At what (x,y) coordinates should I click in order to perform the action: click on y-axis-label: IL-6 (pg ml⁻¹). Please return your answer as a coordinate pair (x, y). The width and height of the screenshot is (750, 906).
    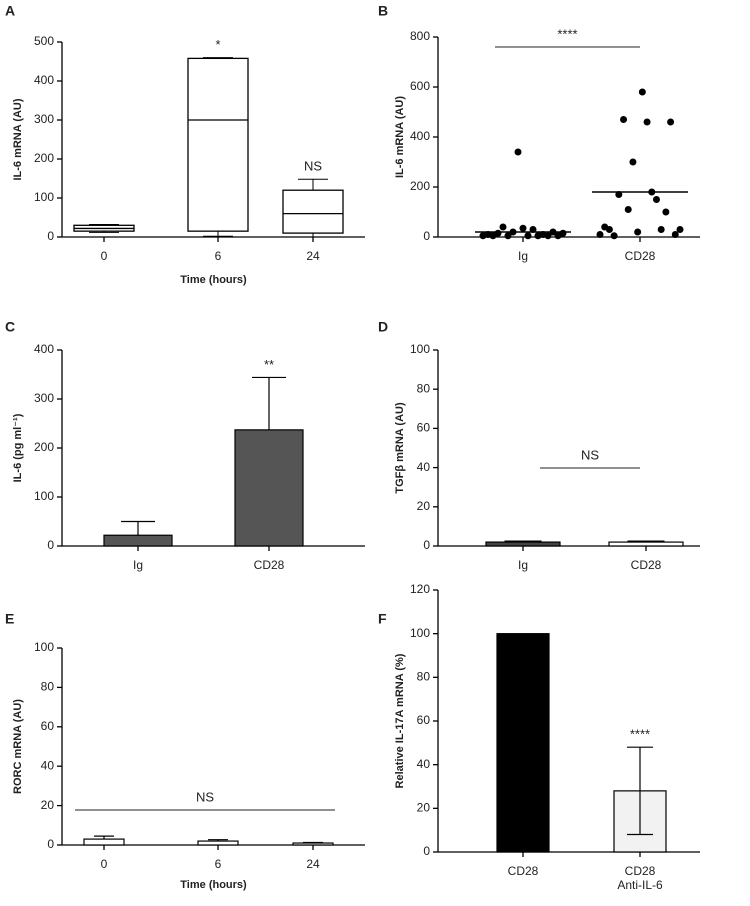
    Looking at the image, I should click on (18, 447).